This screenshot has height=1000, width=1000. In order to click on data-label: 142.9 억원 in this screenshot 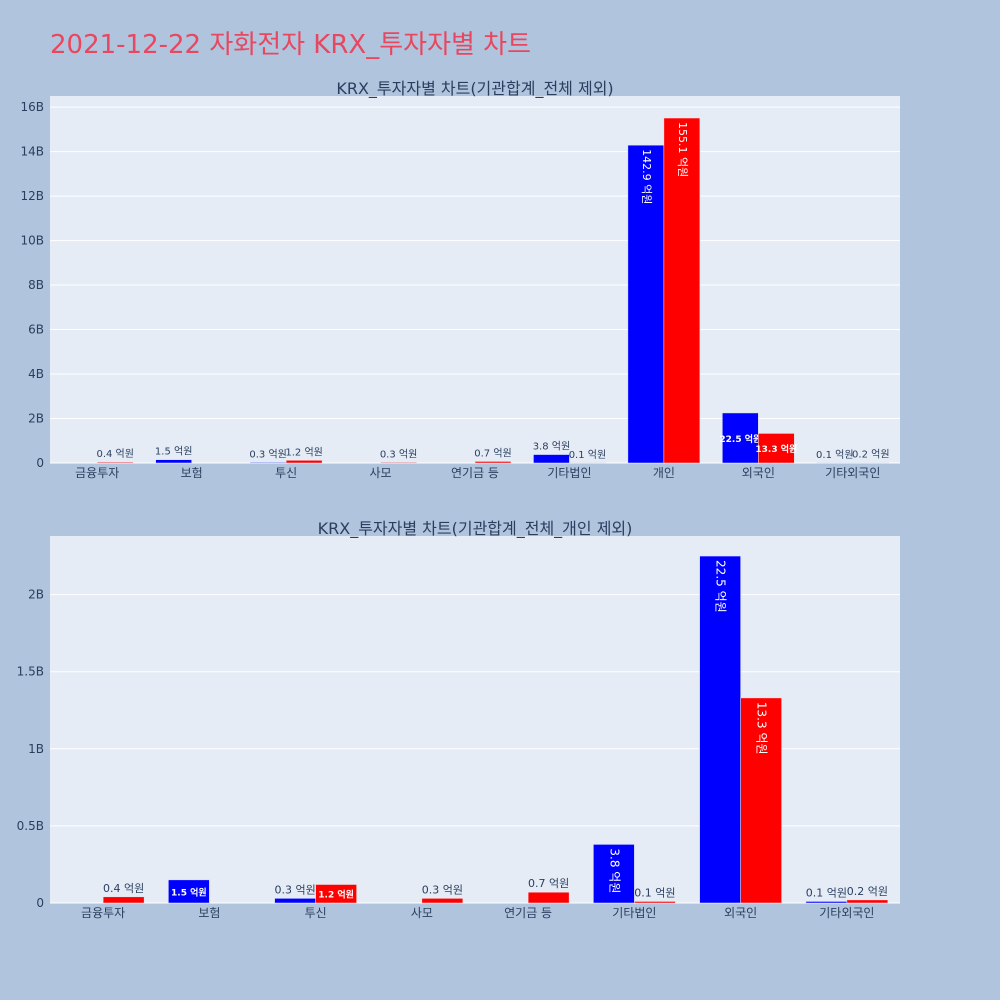, I will do `click(646, 176)`.